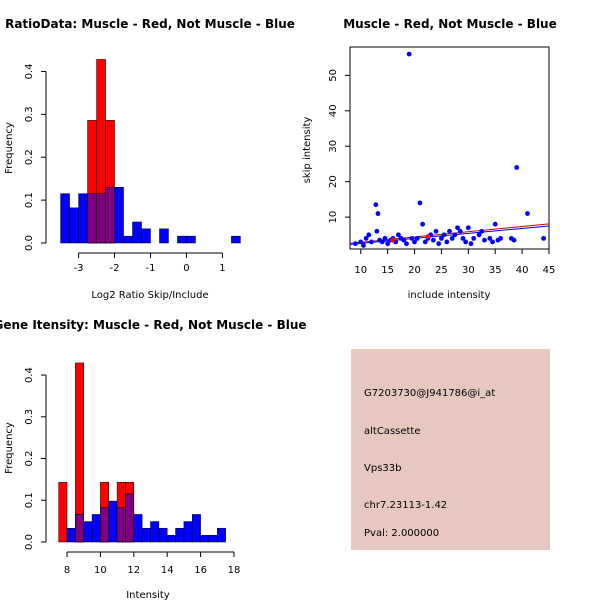 This screenshot has width=600, height=600. What do you see at coordinates (333, 75) in the screenshot?
I see `scatter-y-tick-label: 50` at bounding box center [333, 75].